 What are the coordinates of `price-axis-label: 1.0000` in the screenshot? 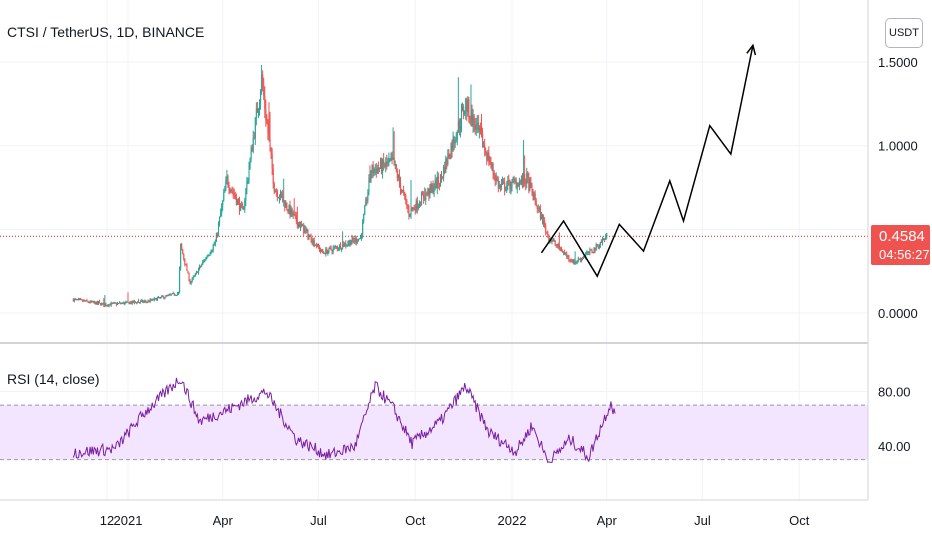 It's located at (898, 146).